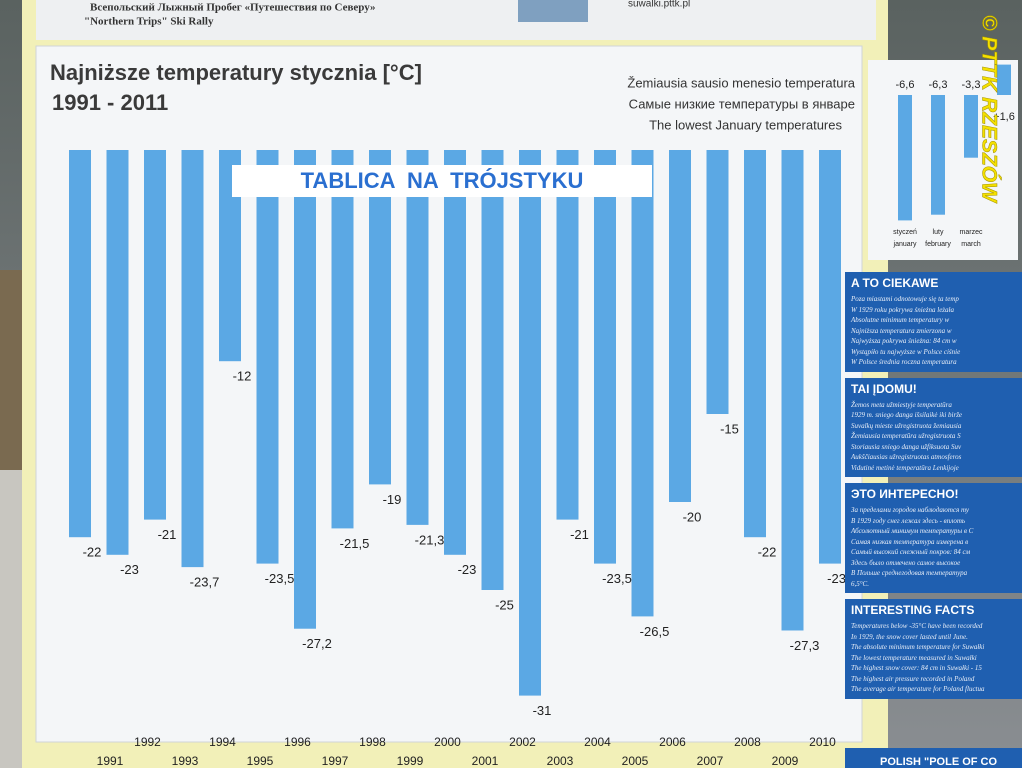  What do you see at coordinates (297, 742) in the screenshot?
I see `x-tick-label: 1996` at bounding box center [297, 742].